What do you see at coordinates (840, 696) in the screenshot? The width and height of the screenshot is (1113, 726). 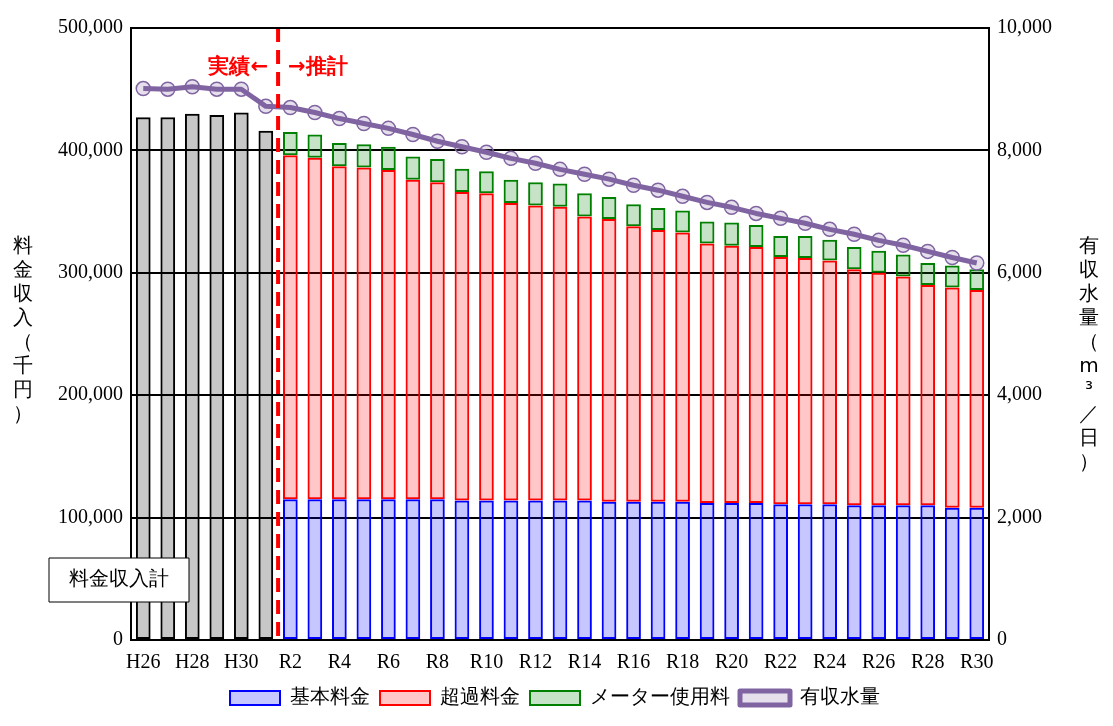 I see `legend-label: 有収水量` at bounding box center [840, 696].